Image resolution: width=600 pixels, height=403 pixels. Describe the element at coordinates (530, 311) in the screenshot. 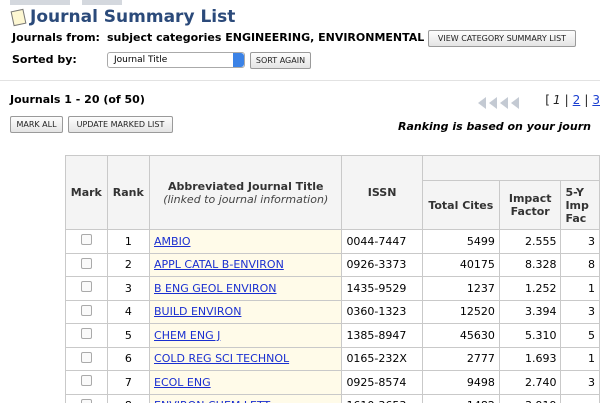

I see `impact-cell: 3.394` at that location.